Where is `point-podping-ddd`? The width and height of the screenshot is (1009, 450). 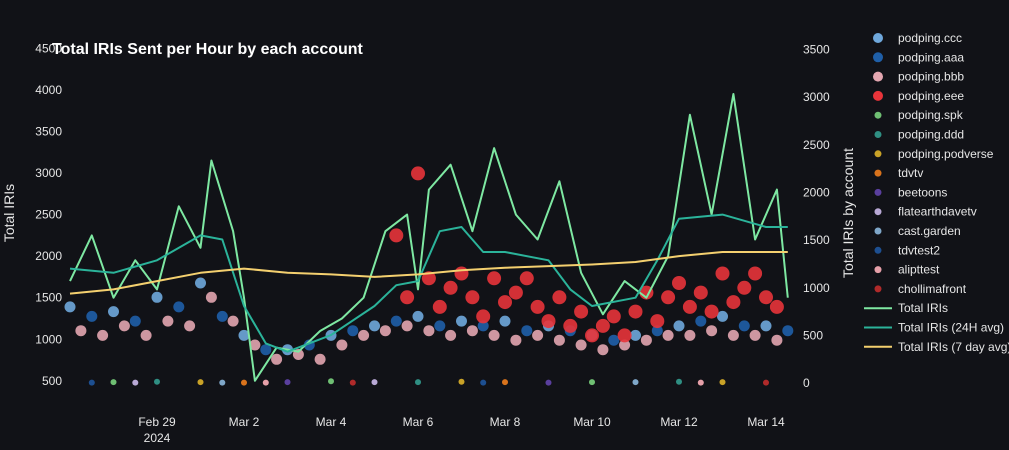
point-podping-ddd is located at coordinates (157, 381).